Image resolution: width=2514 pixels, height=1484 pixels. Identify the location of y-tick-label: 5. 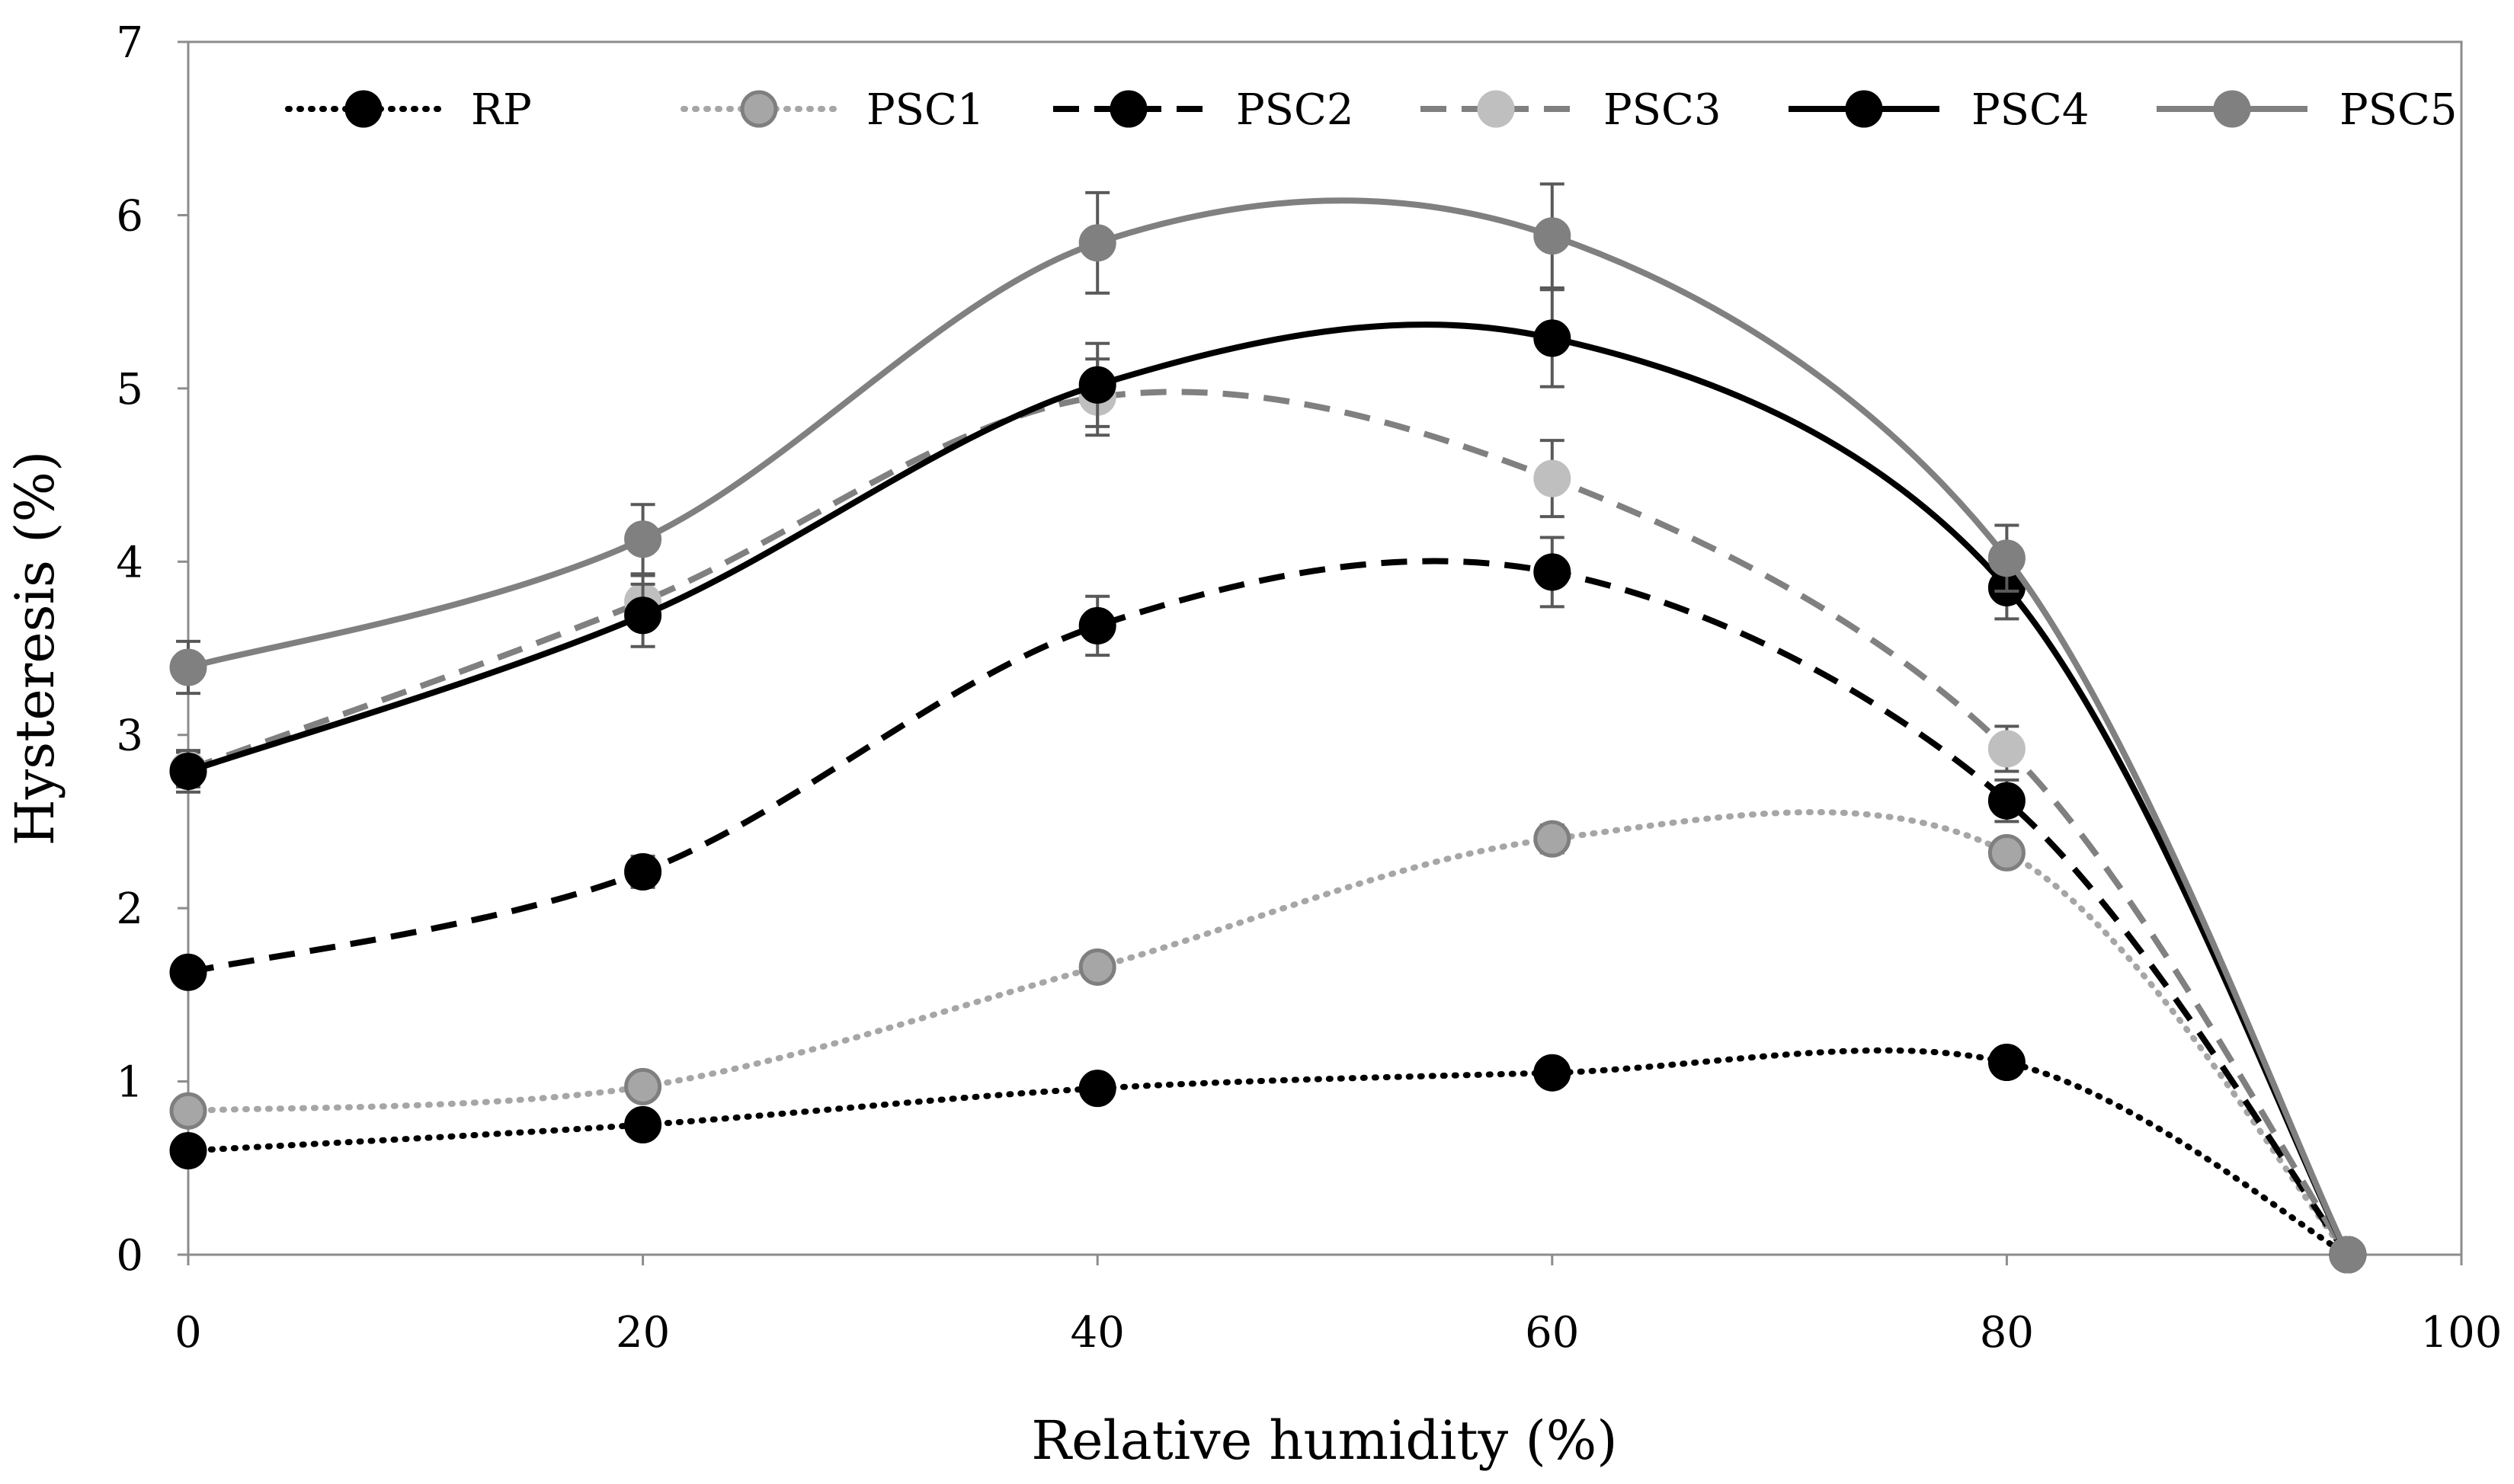
(129, 389).